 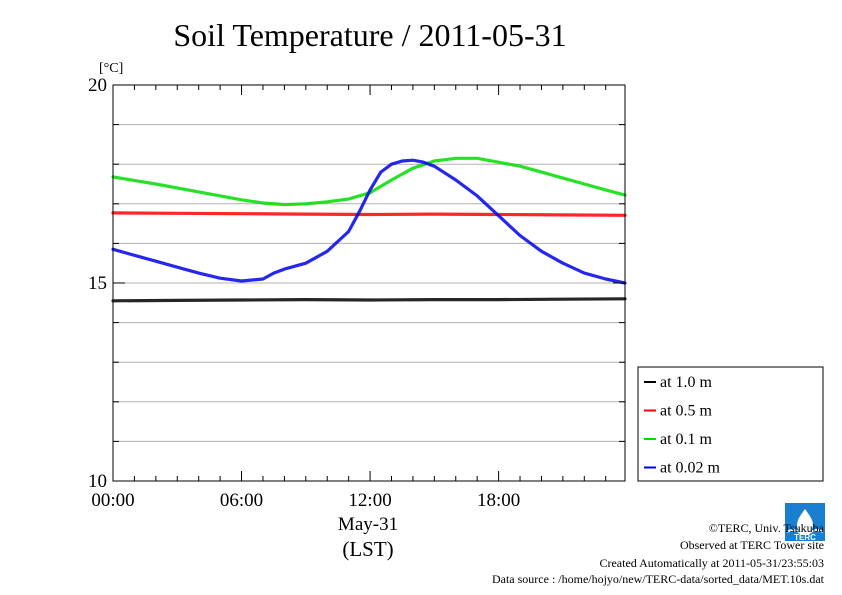 What do you see at coordinates (97, 481) in the screenshot?
I see `y-tick-label: 10` at bounding box center [97, 481].